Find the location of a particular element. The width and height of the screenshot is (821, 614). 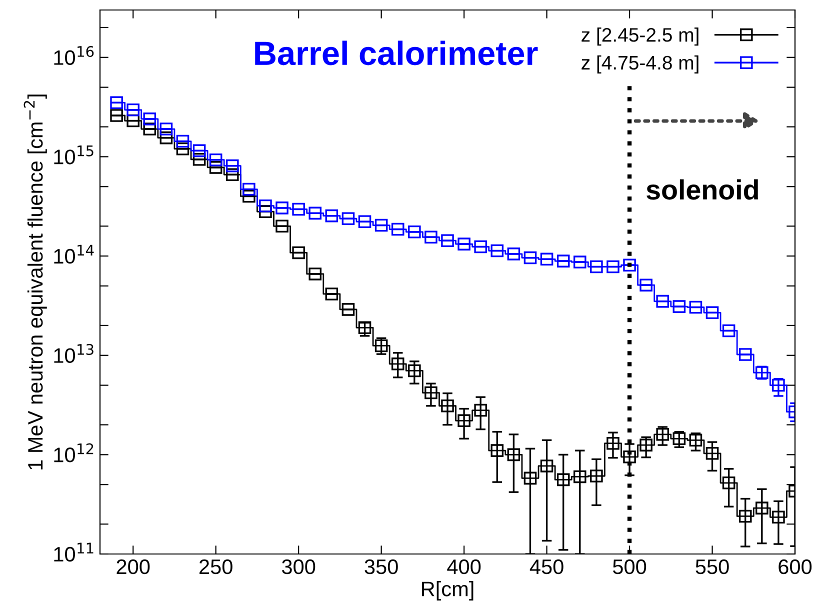

x-tick-label: 600 is located at coordinates (795, 566).